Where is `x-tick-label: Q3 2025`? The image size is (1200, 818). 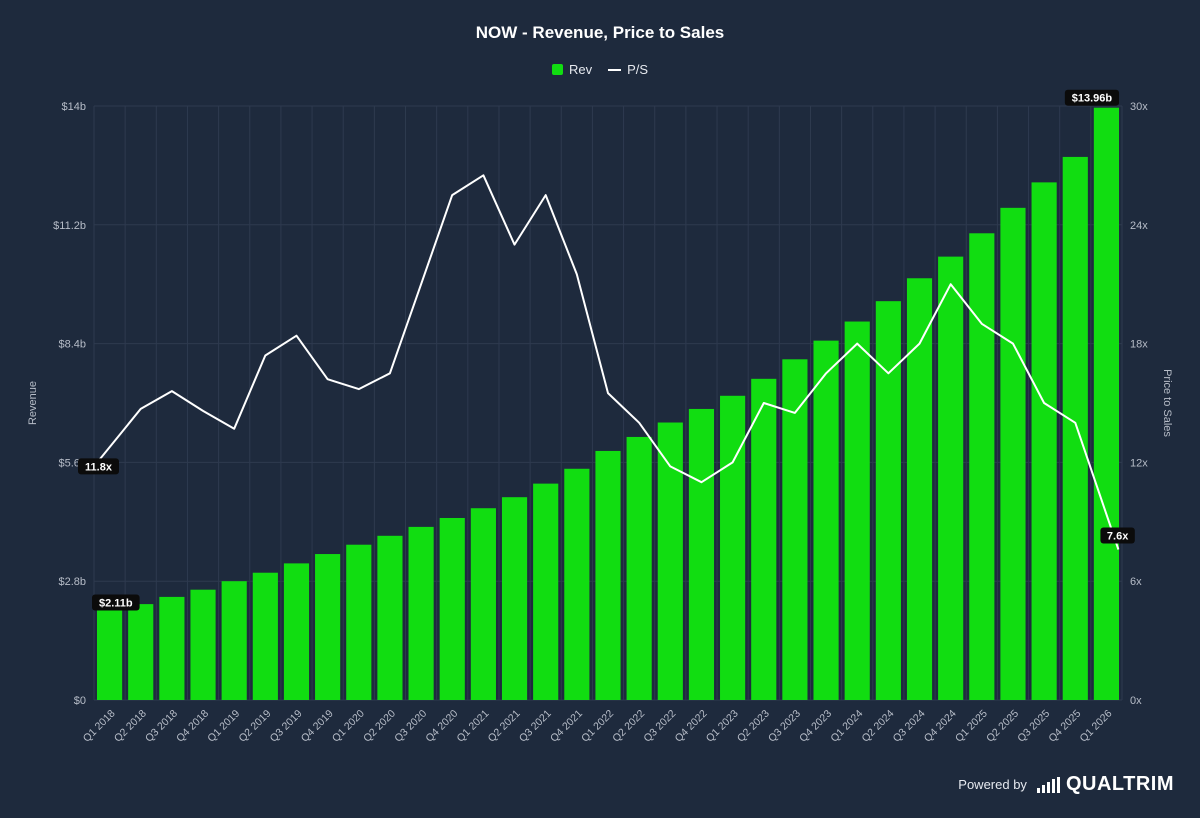
x-tick-label: Q3 2025 is located at coordinates (1033, 726).